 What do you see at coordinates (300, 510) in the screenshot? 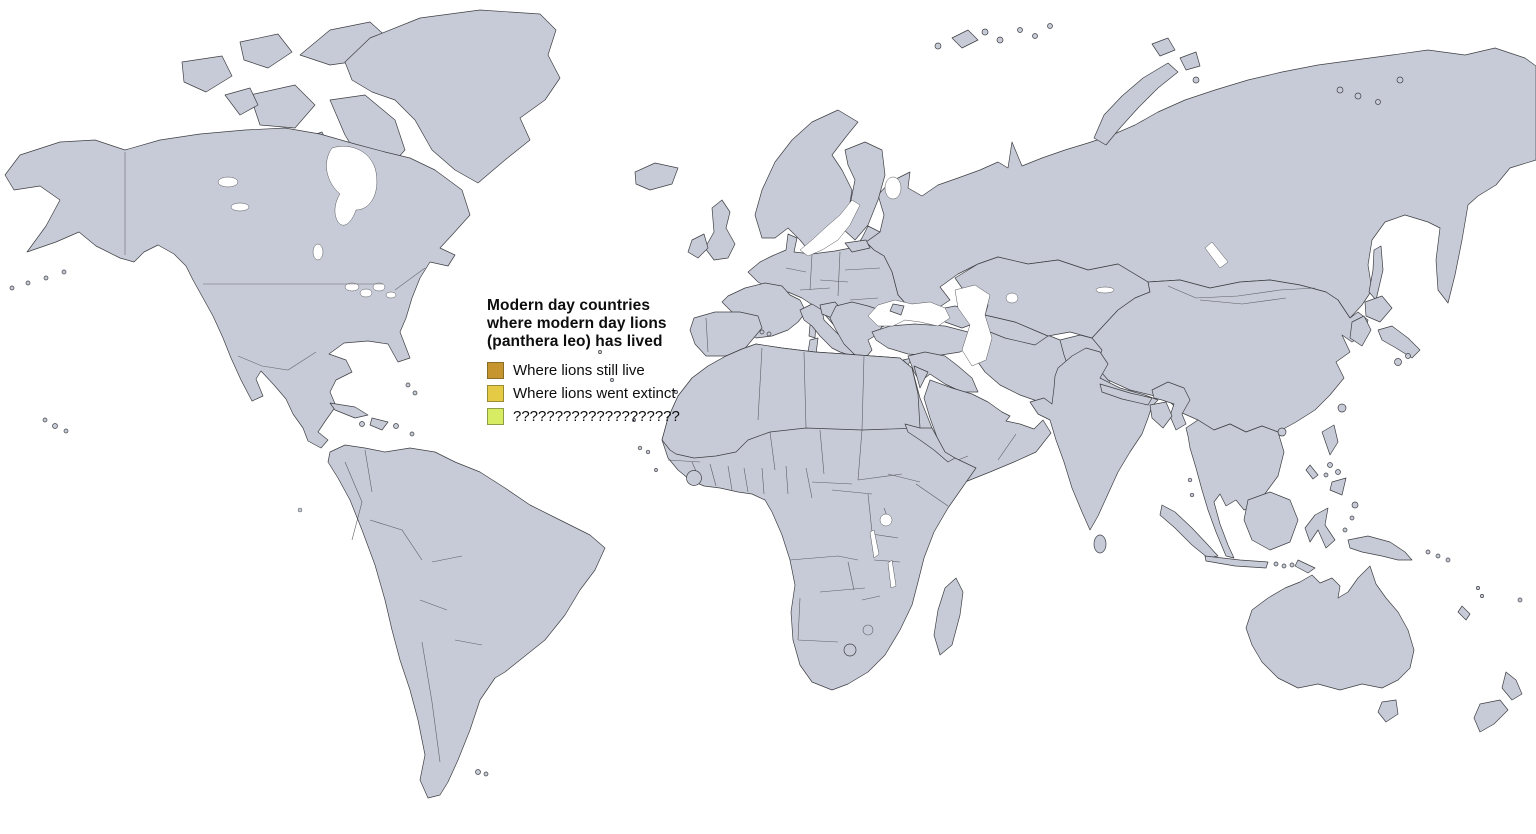
I see `region-galapagos` at bounding box center [300, 510].